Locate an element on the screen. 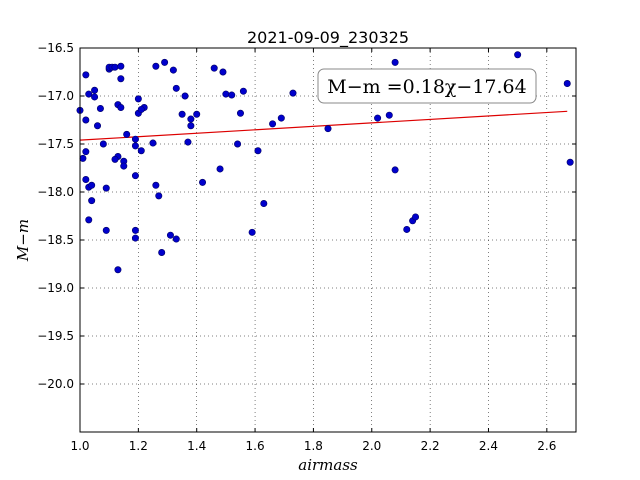 Image resolution: width=640 pixels, height=480 pixels. fit-line is located at coordinates (323, 125).